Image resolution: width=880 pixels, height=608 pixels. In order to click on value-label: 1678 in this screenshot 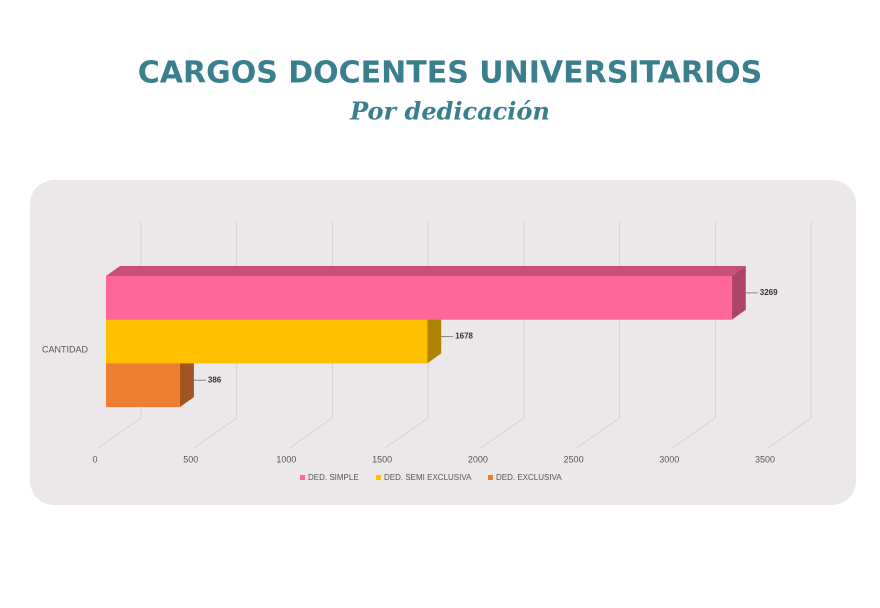, I will do `click(464, 336)`.